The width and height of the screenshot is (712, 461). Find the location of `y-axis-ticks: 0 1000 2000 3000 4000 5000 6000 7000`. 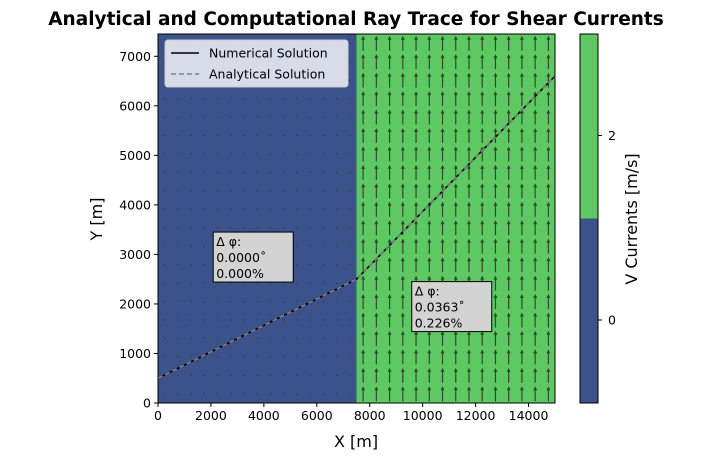

y-axis-ticks: 0 1000 2000 3000 4000 5000 6000 7000 is located at coordinates (138, 230).